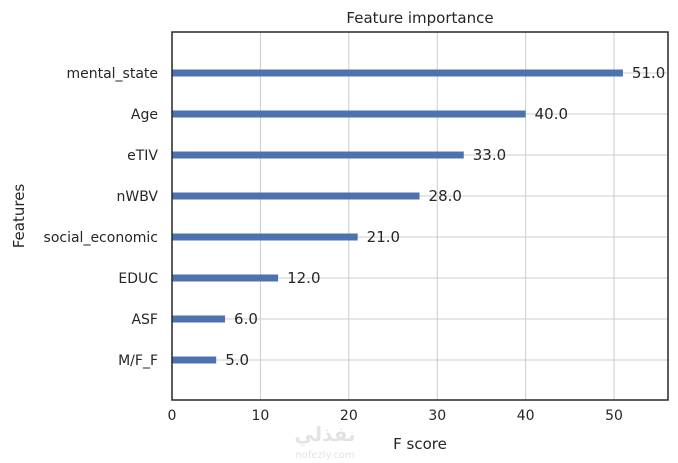 The height and width of the screenshot is (463, 678). I want to click on data-label: 6.0, so click(246, 319).